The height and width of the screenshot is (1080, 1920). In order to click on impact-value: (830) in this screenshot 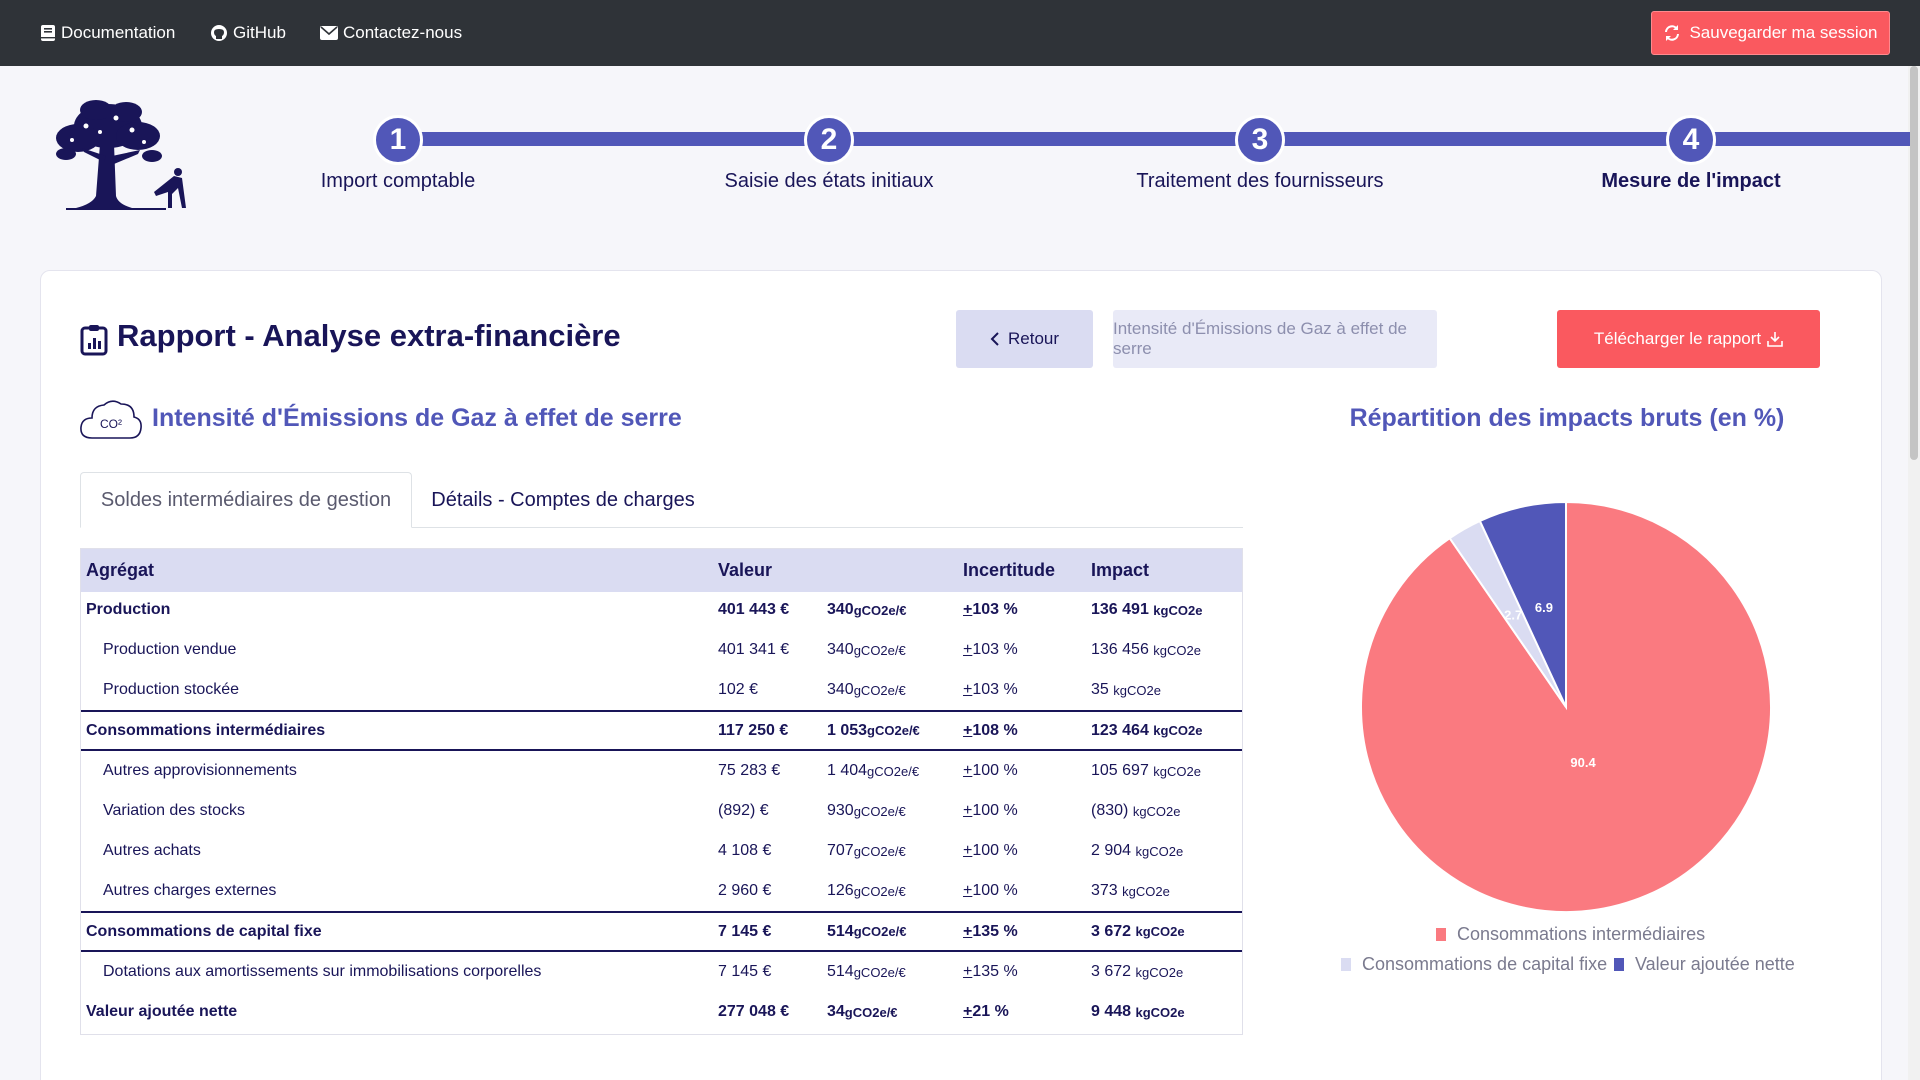, I will do `click(1110, 810)`.